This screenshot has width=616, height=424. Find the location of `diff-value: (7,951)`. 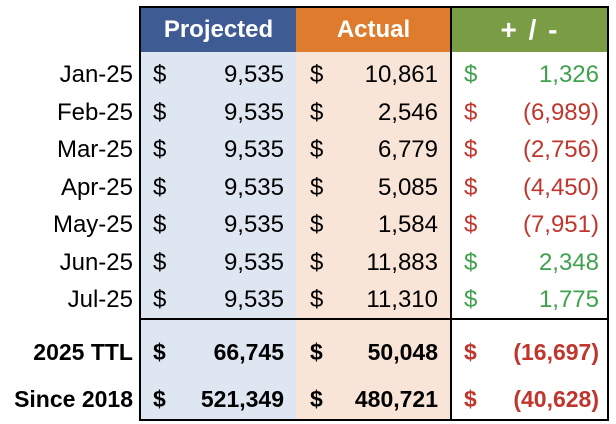

diff-value: (7,951) is located at coordinates (560, 224).